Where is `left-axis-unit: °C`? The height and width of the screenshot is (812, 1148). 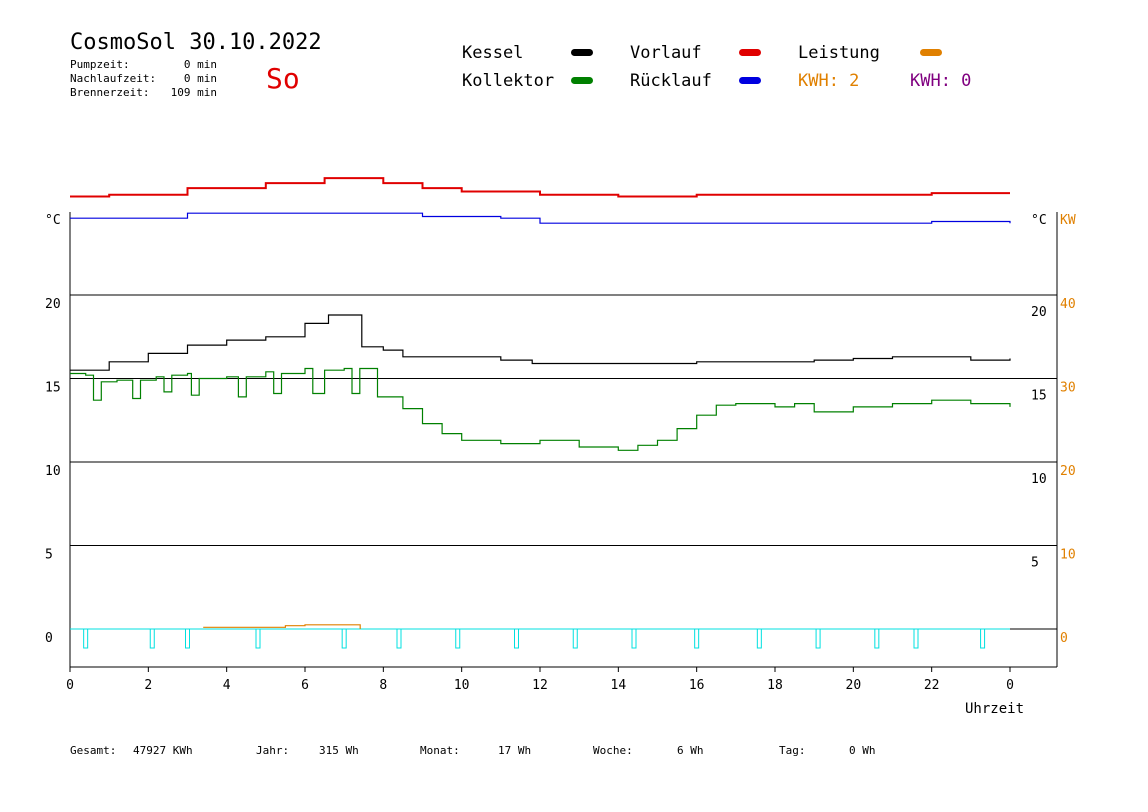
left-axis-unit: °C is located at coordinates (53, 220).